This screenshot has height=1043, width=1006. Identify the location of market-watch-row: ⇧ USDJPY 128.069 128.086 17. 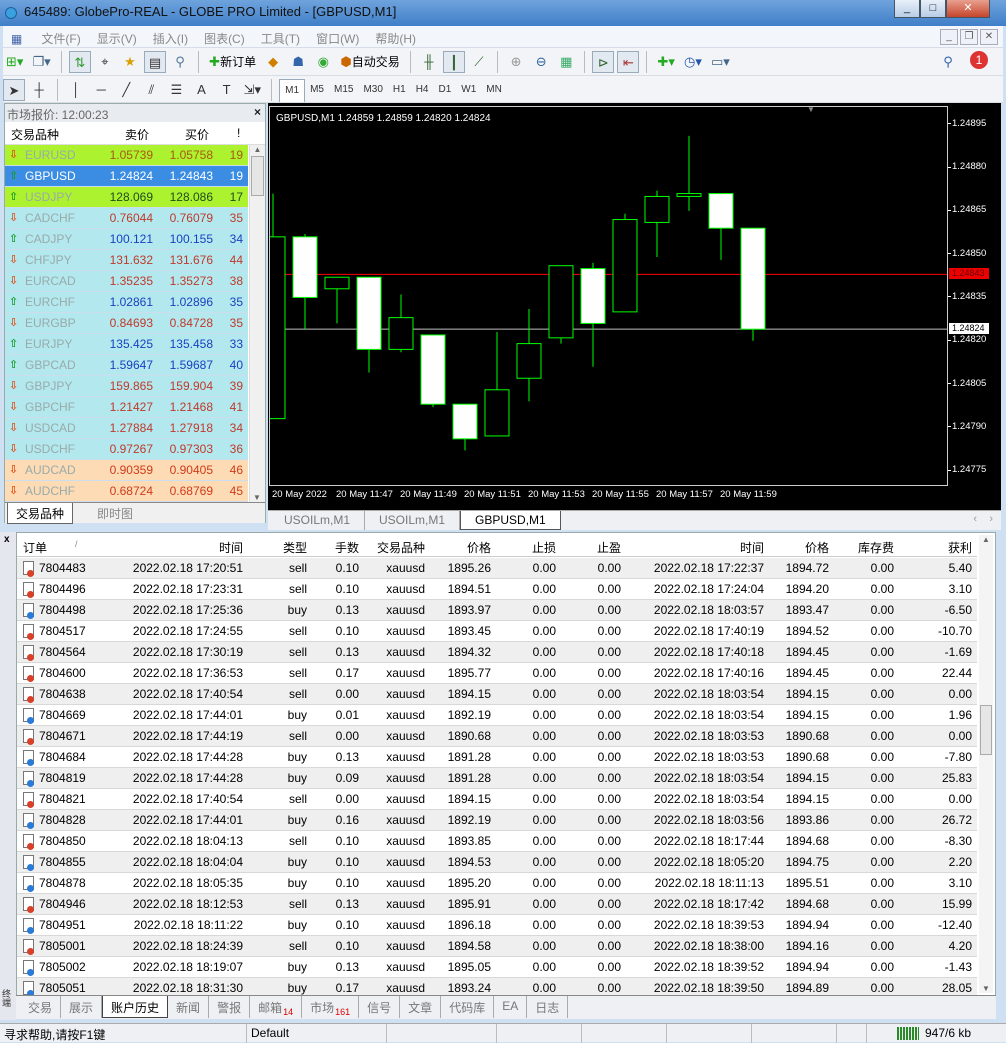
(126, 197).